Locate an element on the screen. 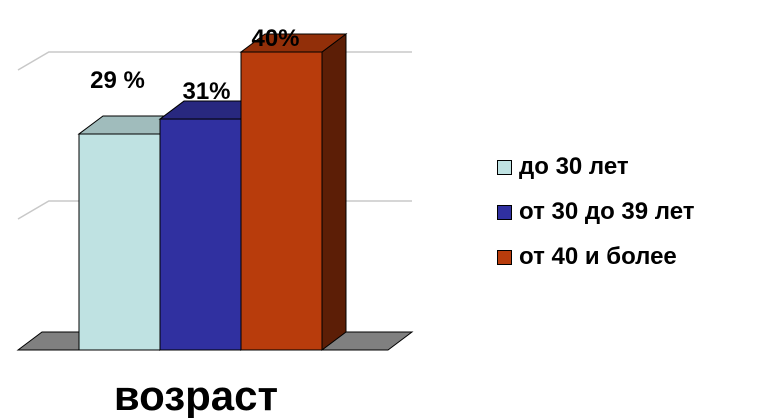 The height and width of the screenshot is (418, 765). legend: до 30 лет от 30 до 39 лет от 40 и более is located at coordinates (596, 215).